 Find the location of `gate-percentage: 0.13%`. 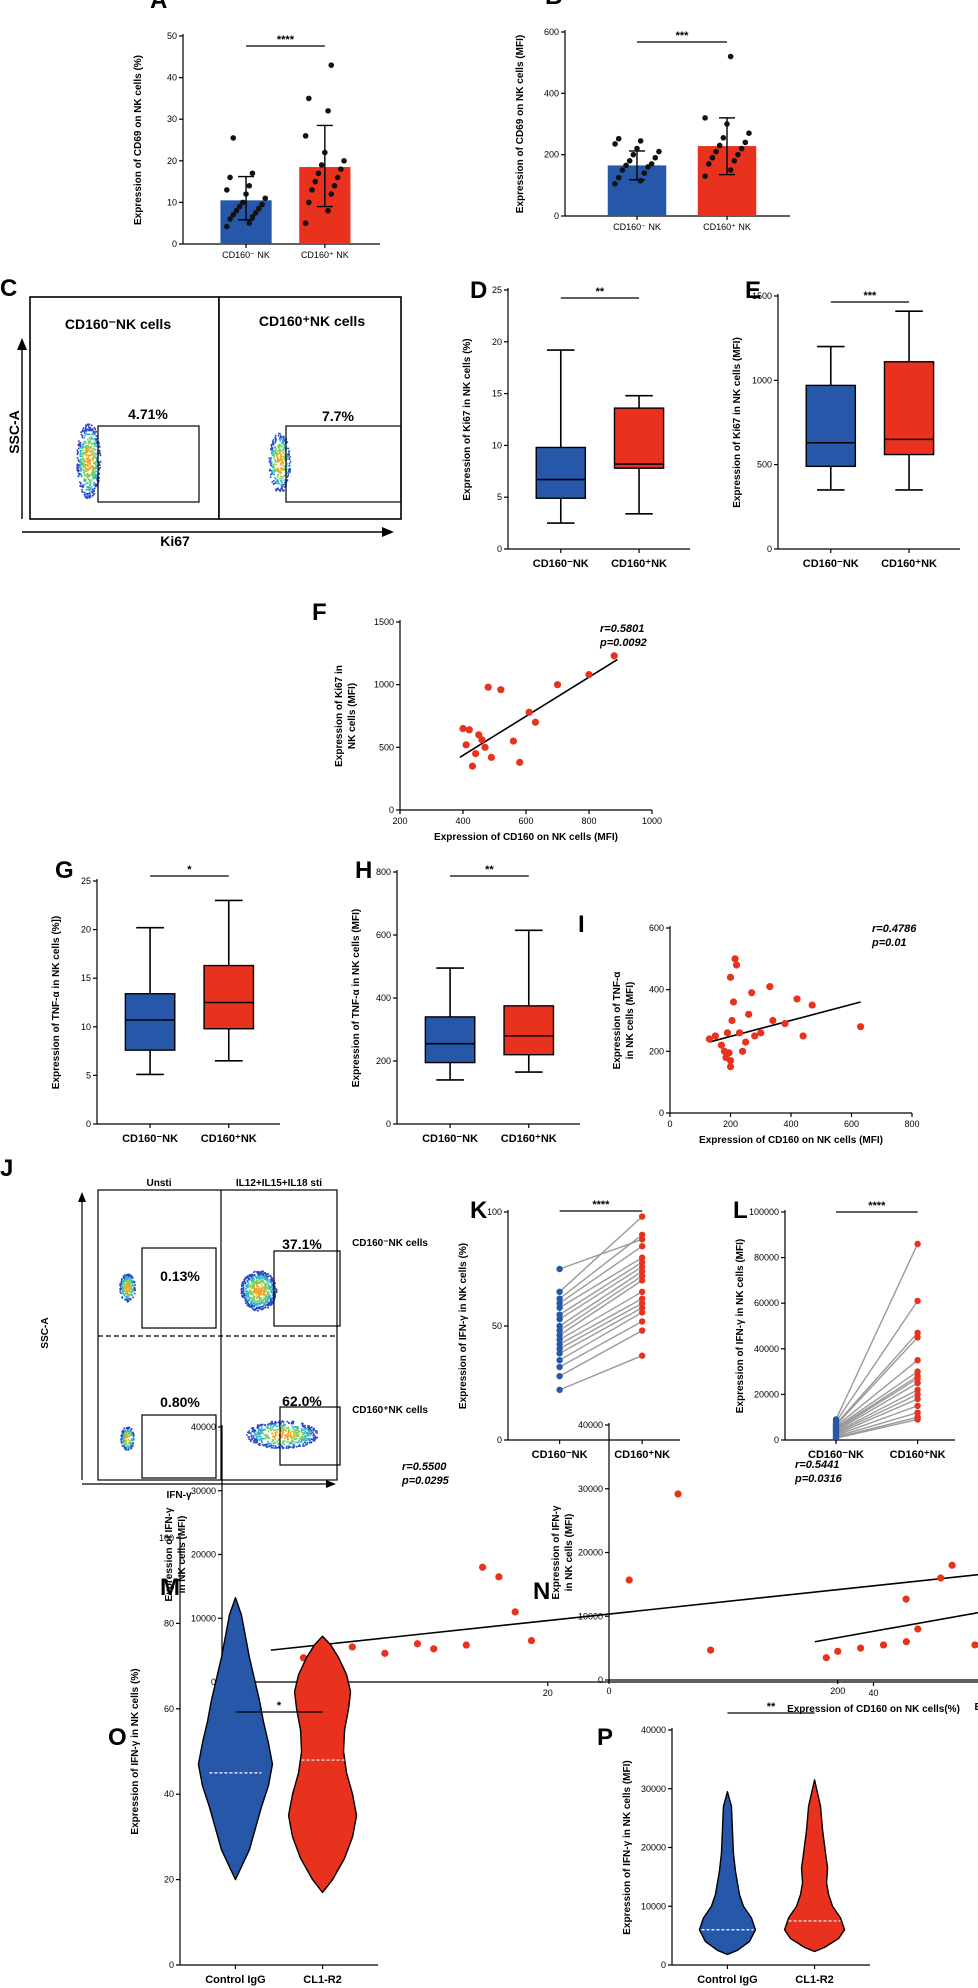

gate-percentage: 0.13% is located at coordinates (180, 1276).